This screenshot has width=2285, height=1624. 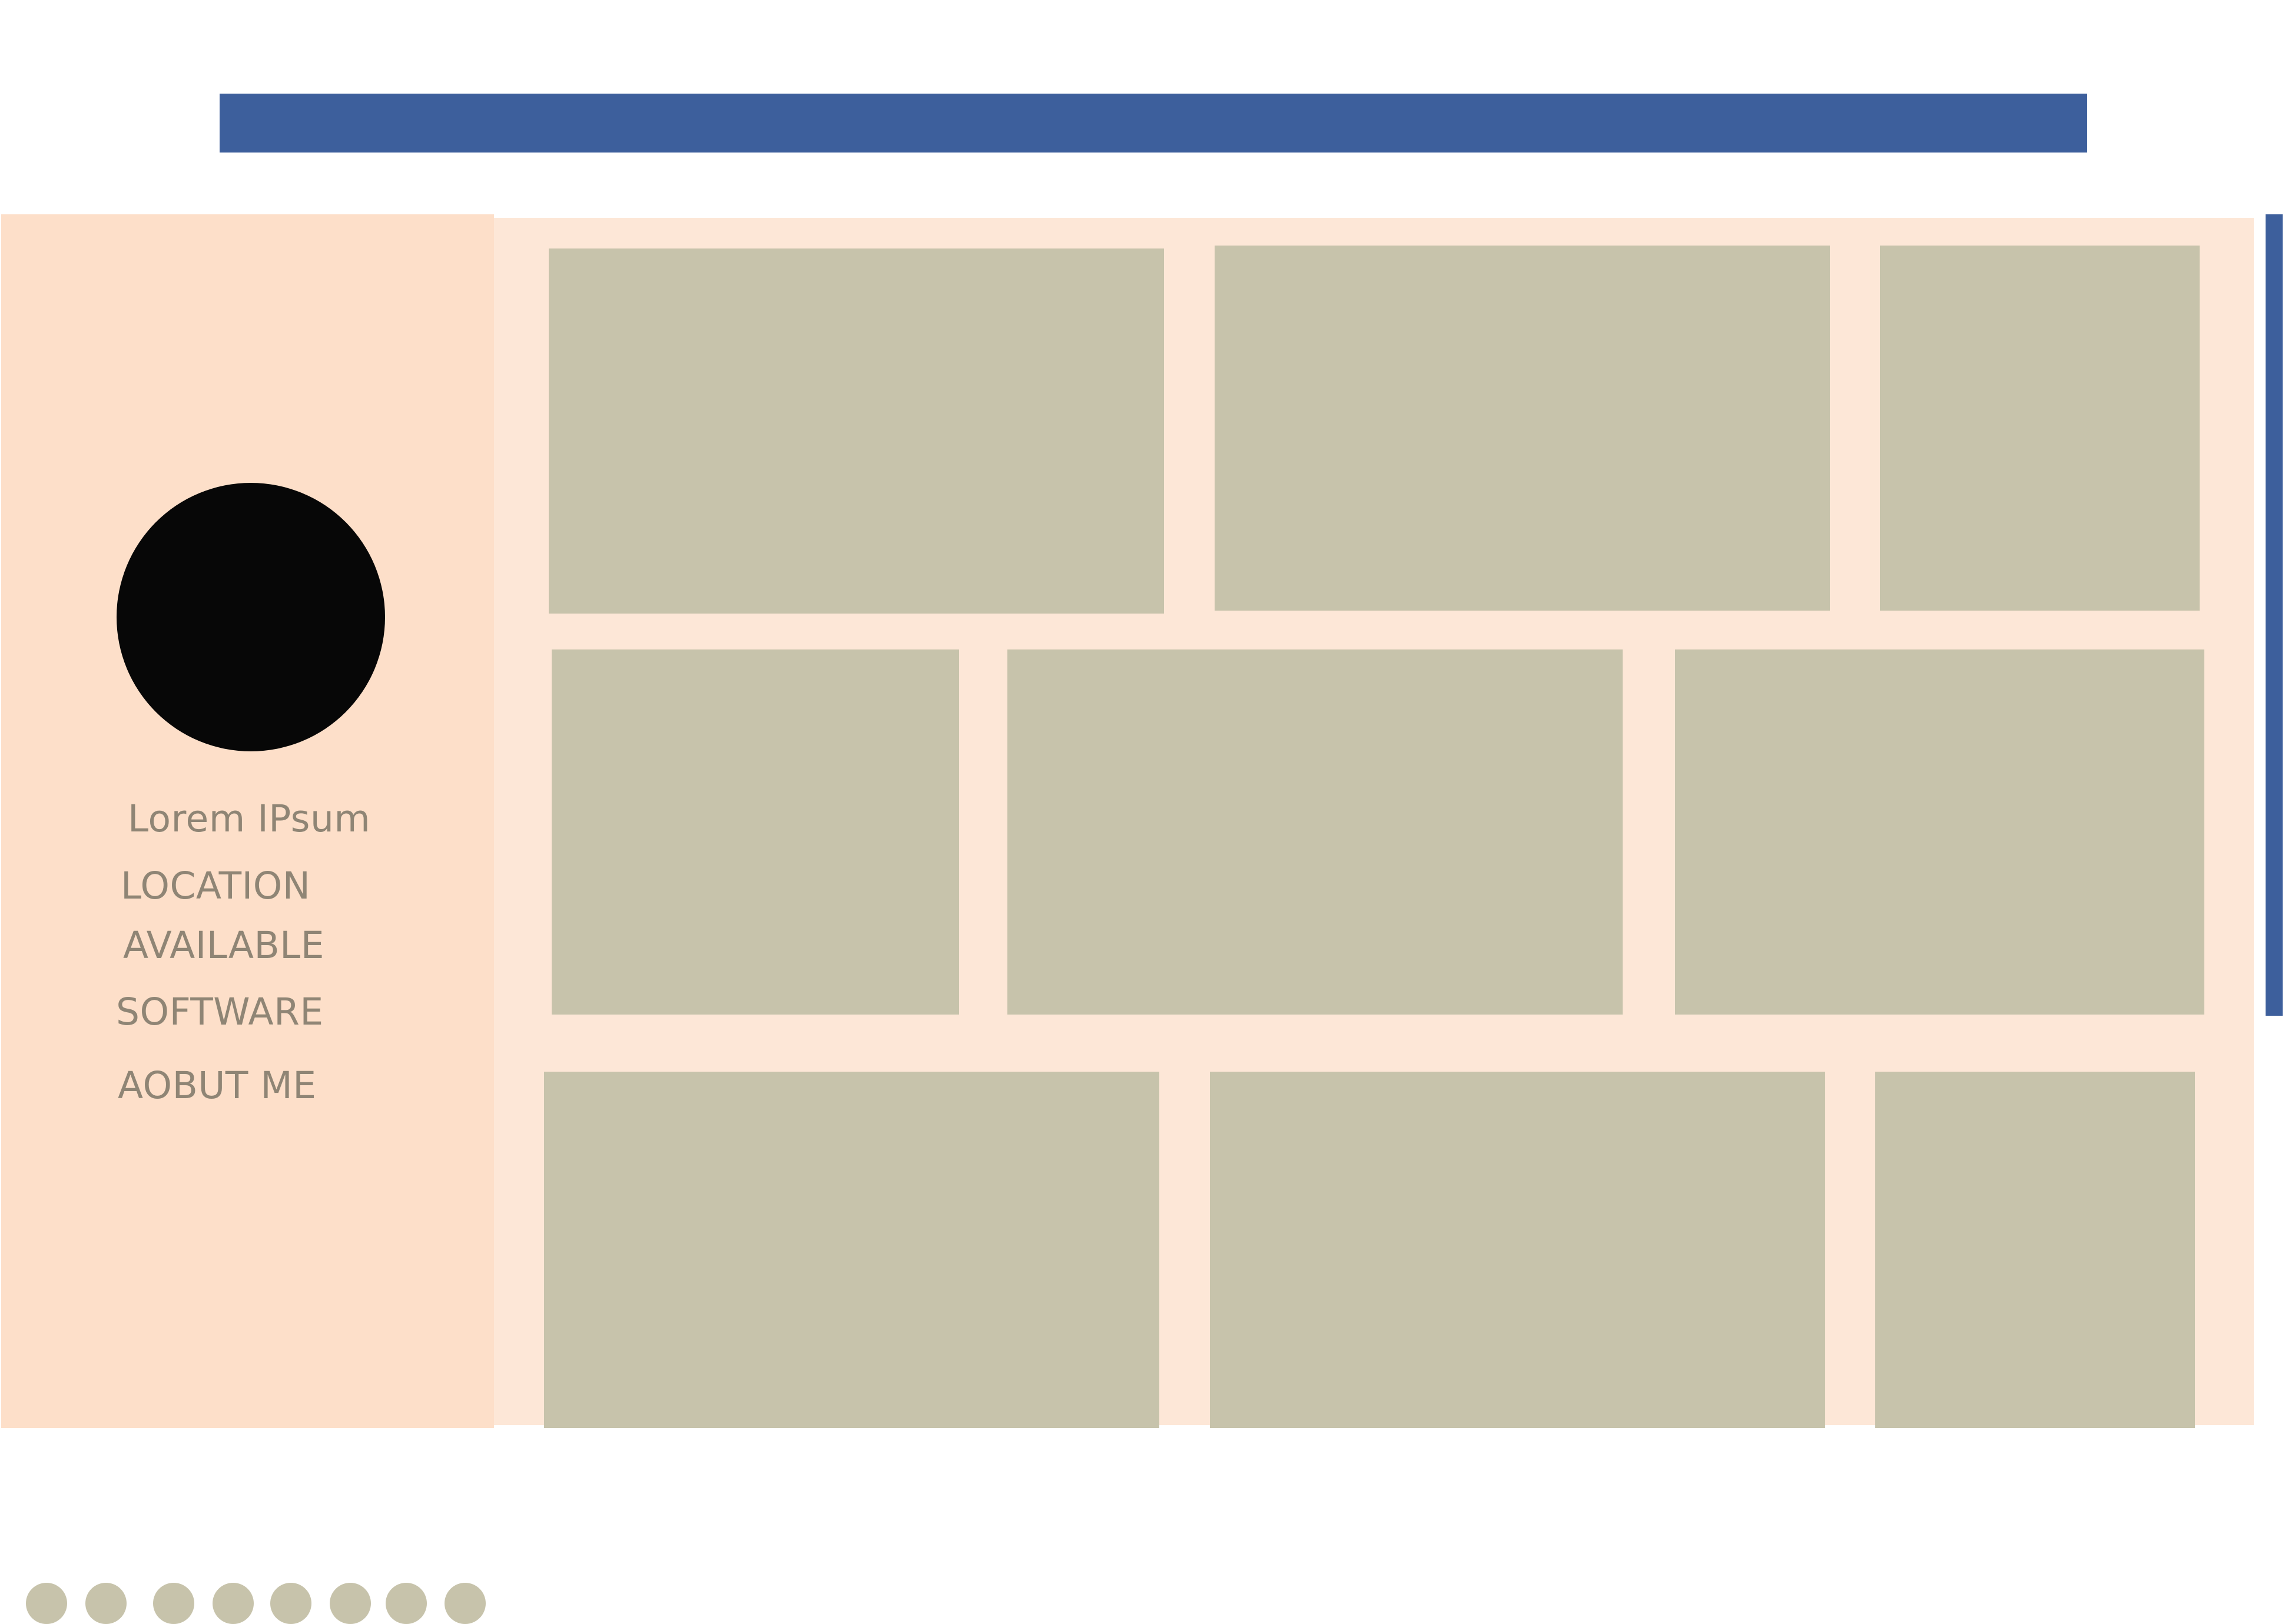 I want to click on sidebar-item-available: AVAILABLE, so click(x=224, y=945).